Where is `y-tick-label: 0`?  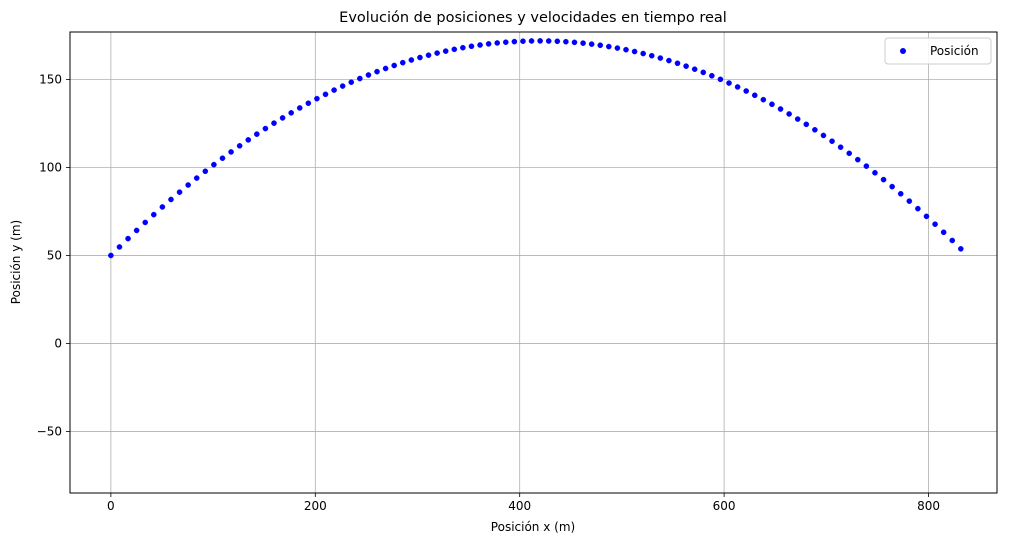 y-tick-label: 0 is located at coordinates (58, 343).